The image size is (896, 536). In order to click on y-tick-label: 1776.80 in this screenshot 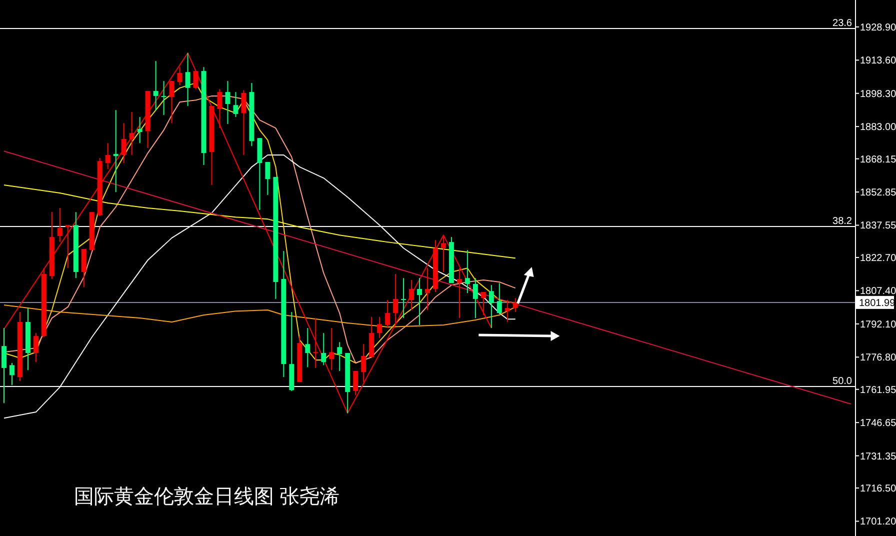, I will do `click(878, 358)`.